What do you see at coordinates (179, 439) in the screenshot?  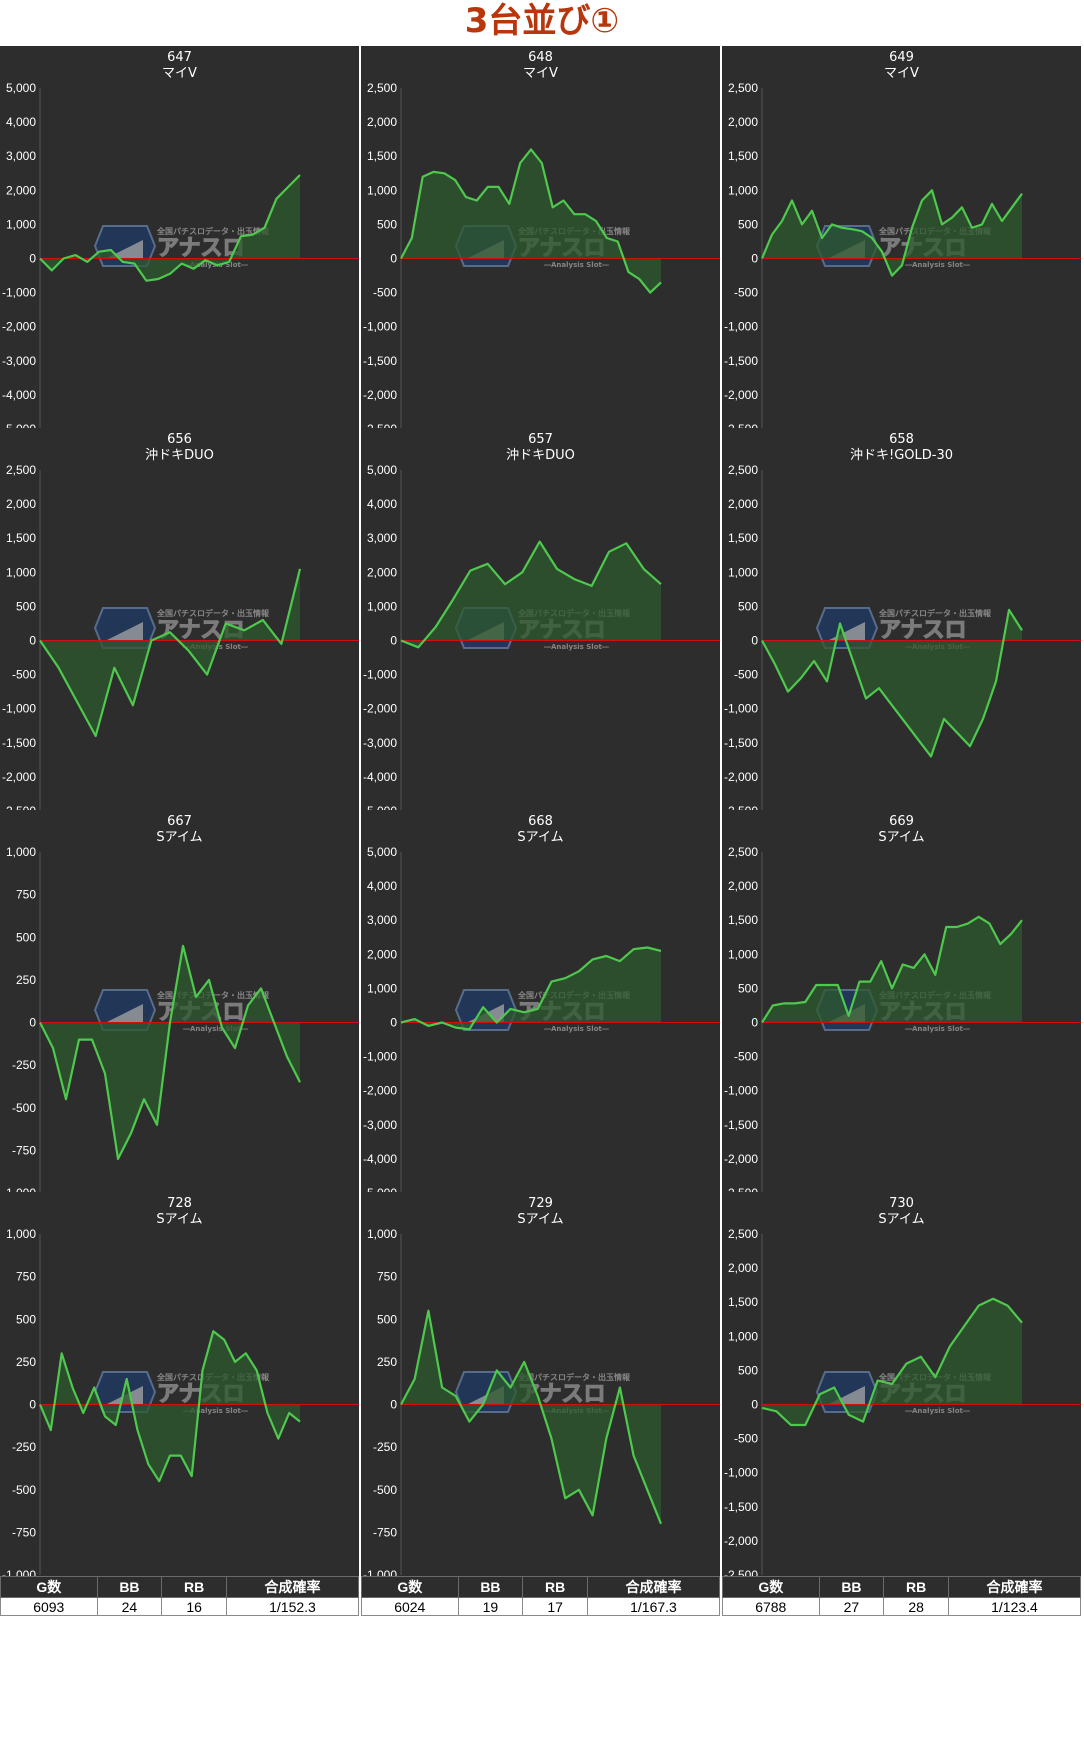 I see `machine-number: 656` at bounding box center [179, 439].